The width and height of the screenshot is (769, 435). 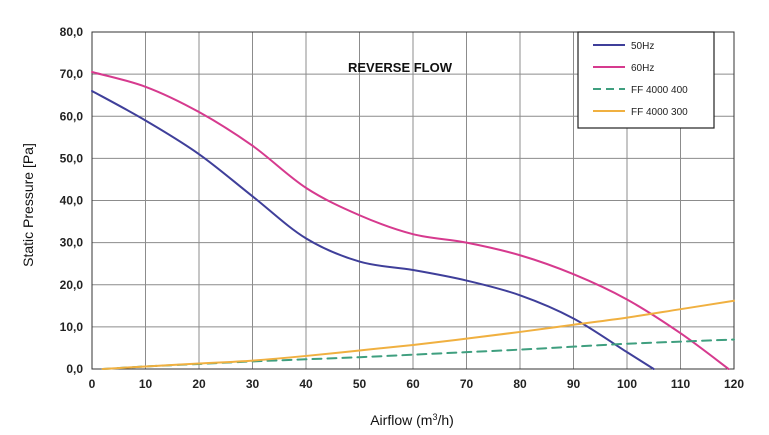 What do you see at coordinates (72, 74) in the screenshot?
I see `y-tick-label: 70,0` at bounding box center [72, 74].